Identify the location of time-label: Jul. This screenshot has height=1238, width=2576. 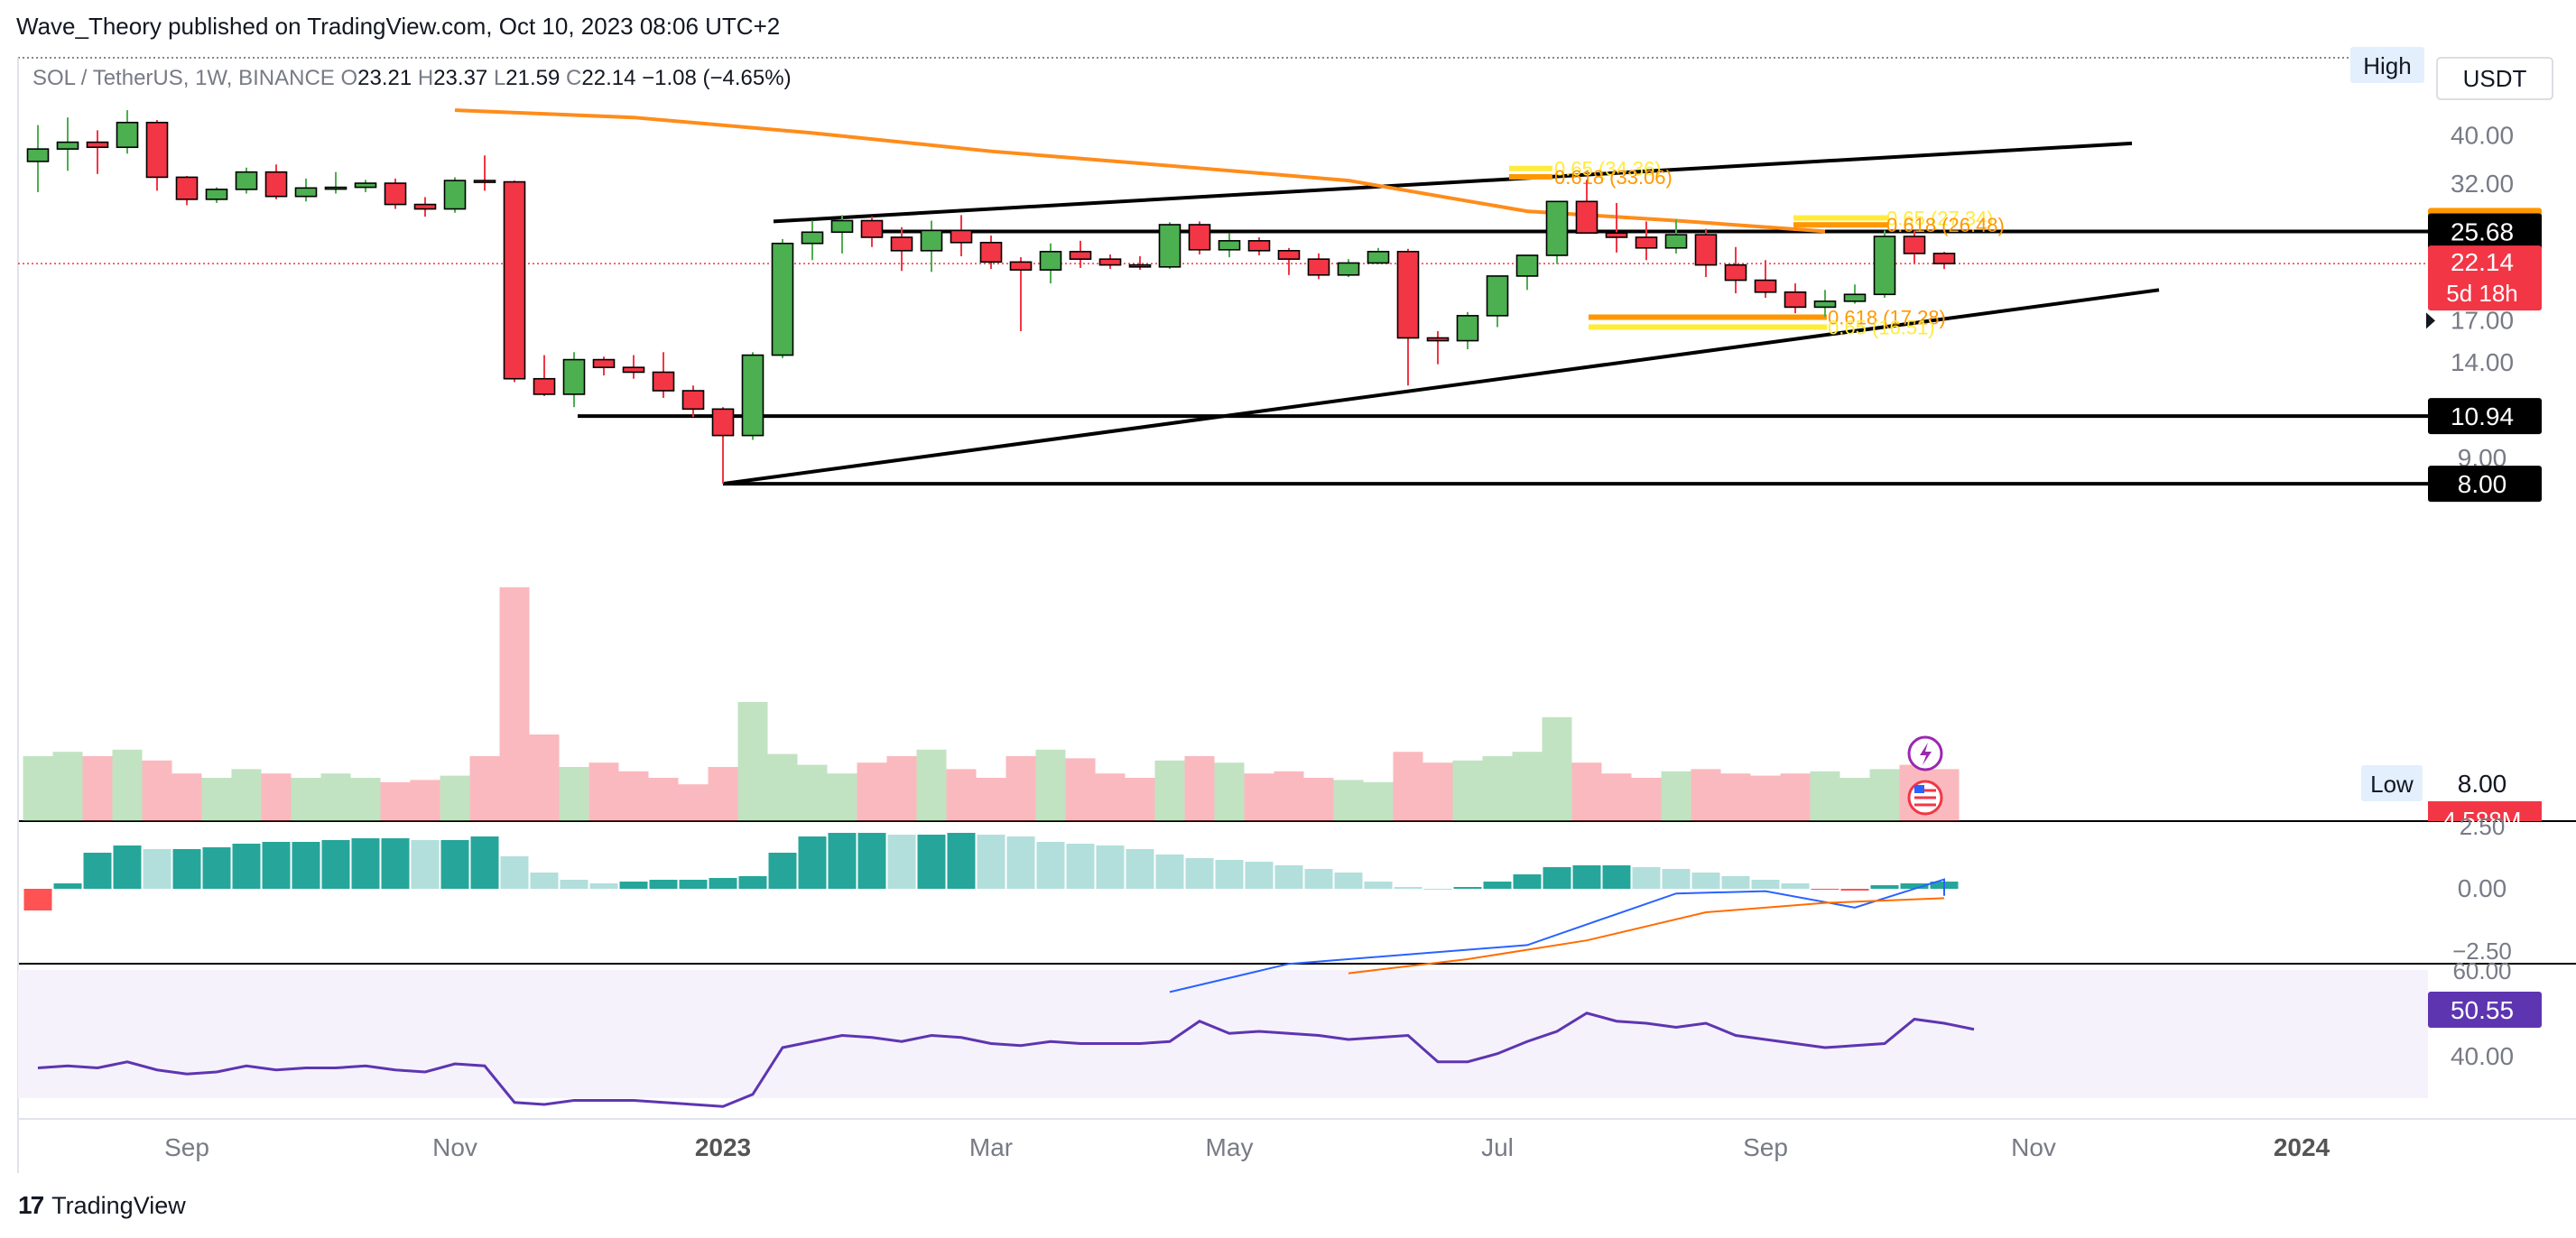
(1497, 1147).